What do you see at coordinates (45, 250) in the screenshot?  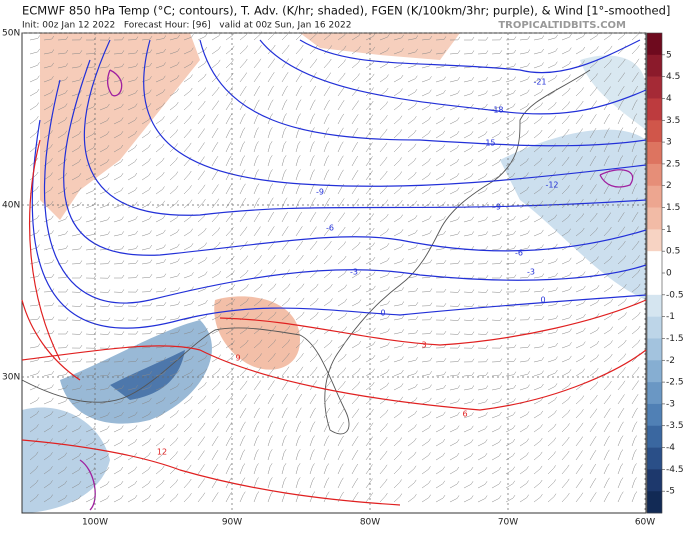 I see `temp-contour` at bounding box center [45, 250].